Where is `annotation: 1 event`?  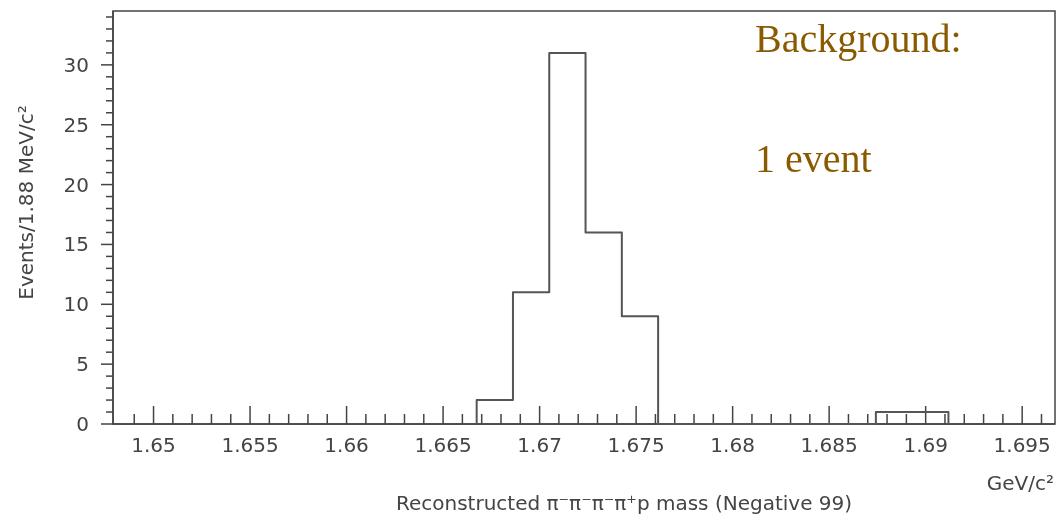 annotation: 1 event is located at coordinates (813, 158).